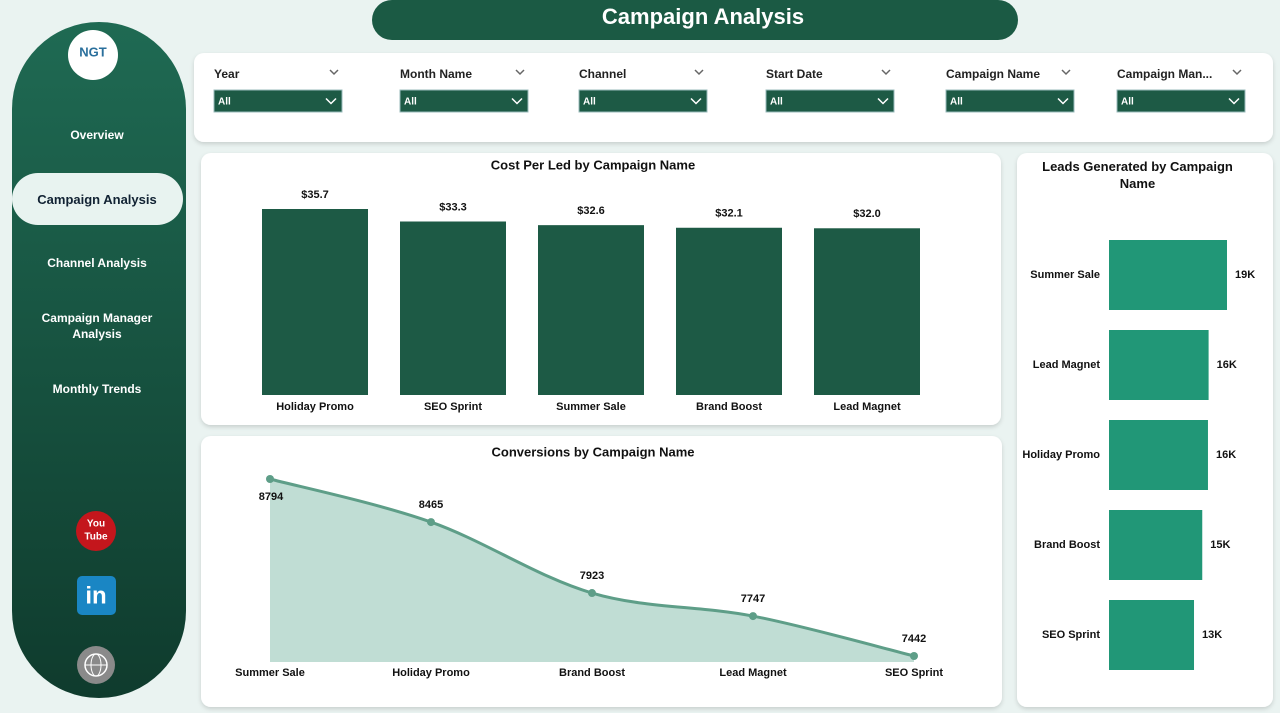 This screenshot has width=1280, height=713. Describe the element at coordinates (1245, 275) in the screenshot. I see `data-label: 19K` at that location.